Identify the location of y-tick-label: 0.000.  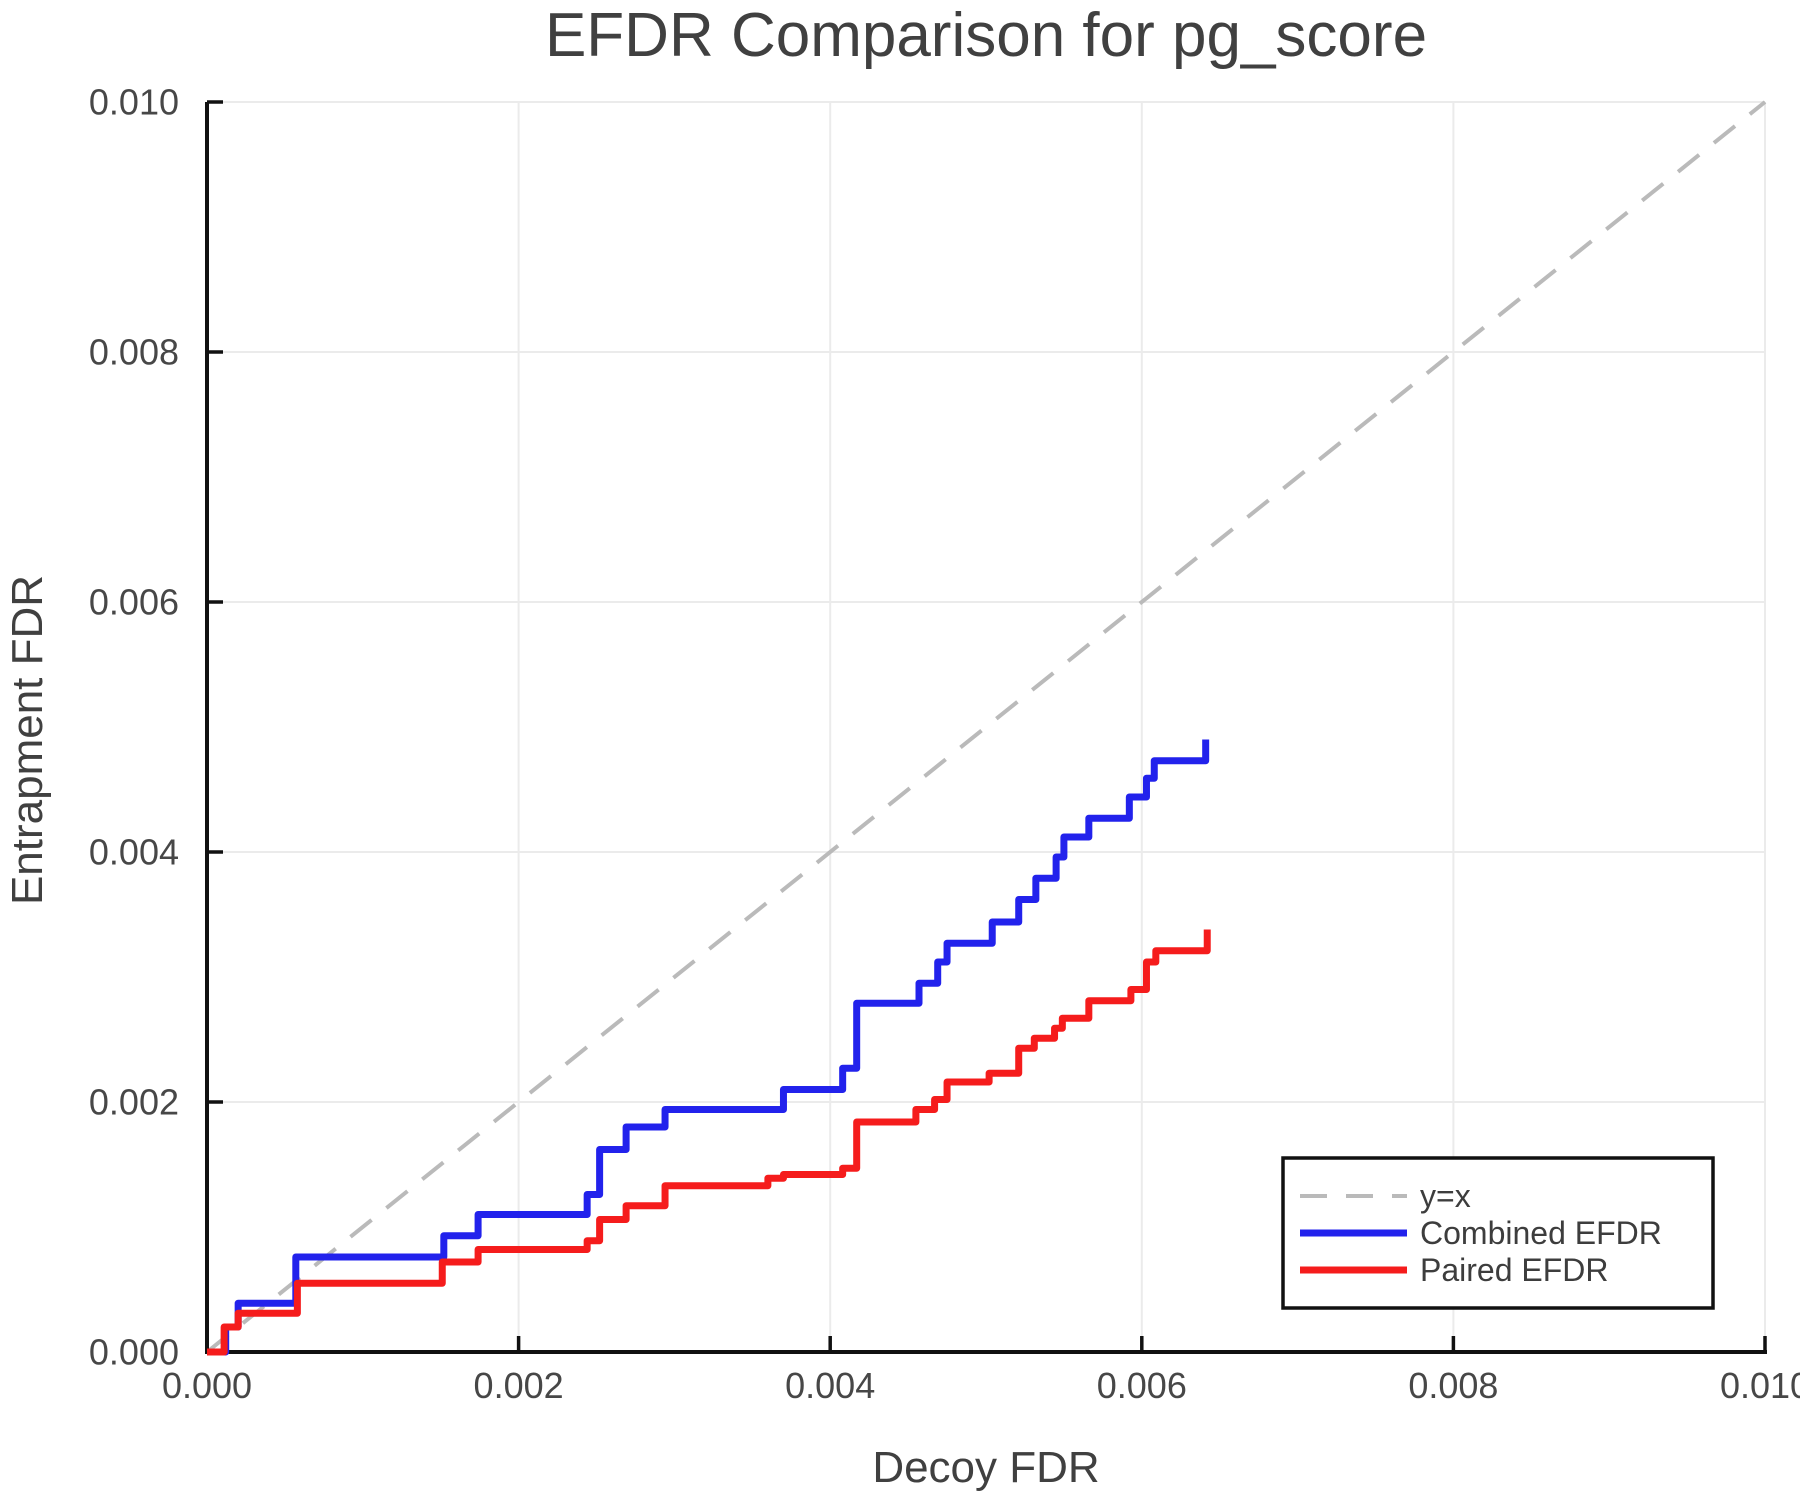
(134, 1352).